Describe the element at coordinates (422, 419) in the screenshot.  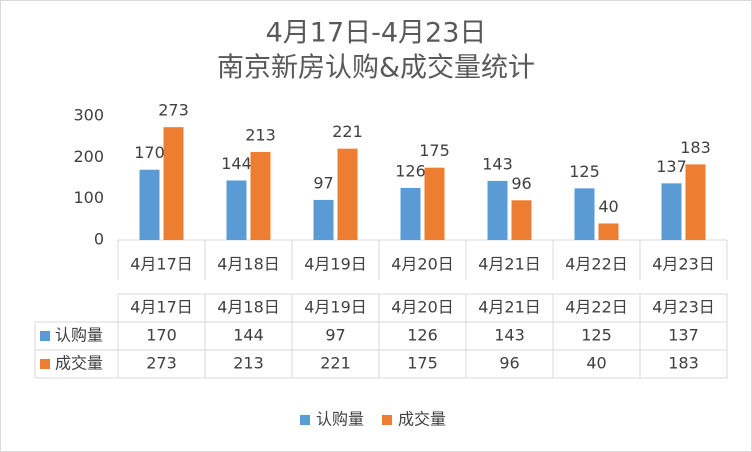
I see `legend-label: 成交量` at that location.